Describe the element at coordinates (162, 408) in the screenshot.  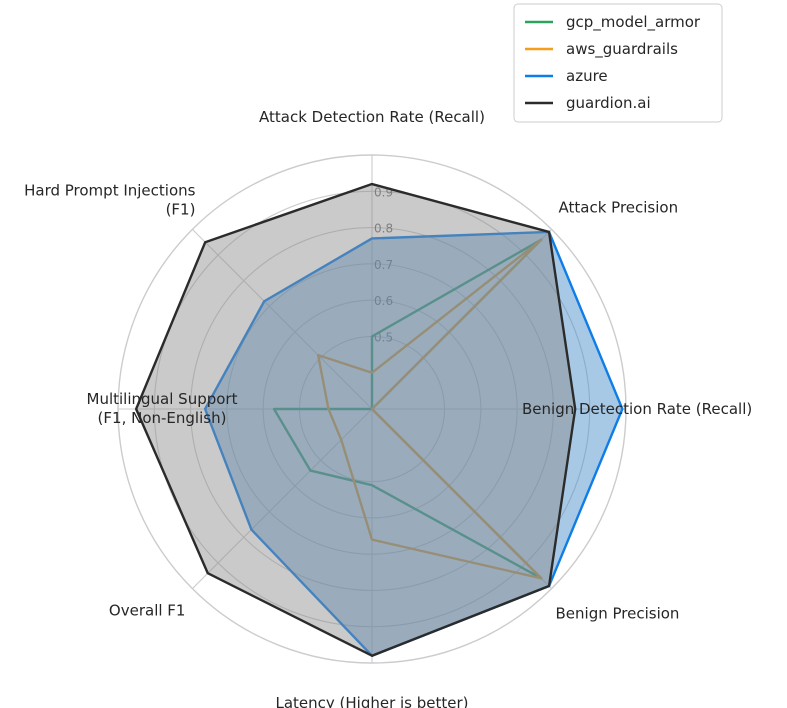
I see `axis-label: Multilingual Support (F1, Non-English)` at that location.